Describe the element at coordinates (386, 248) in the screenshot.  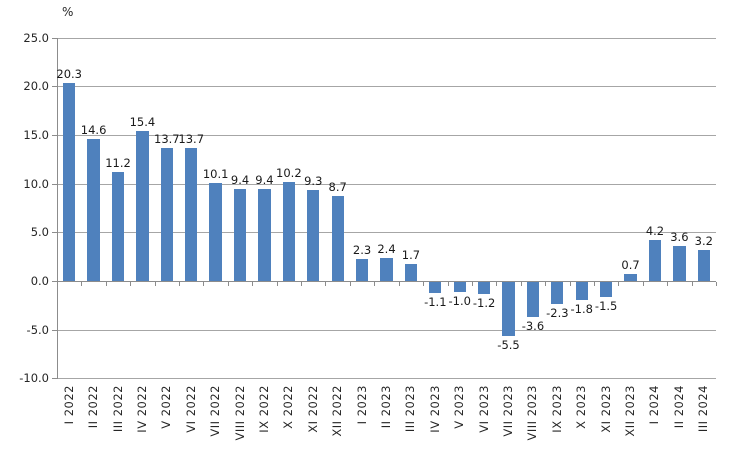
I see `bar-value-label: 2.4` at that location.